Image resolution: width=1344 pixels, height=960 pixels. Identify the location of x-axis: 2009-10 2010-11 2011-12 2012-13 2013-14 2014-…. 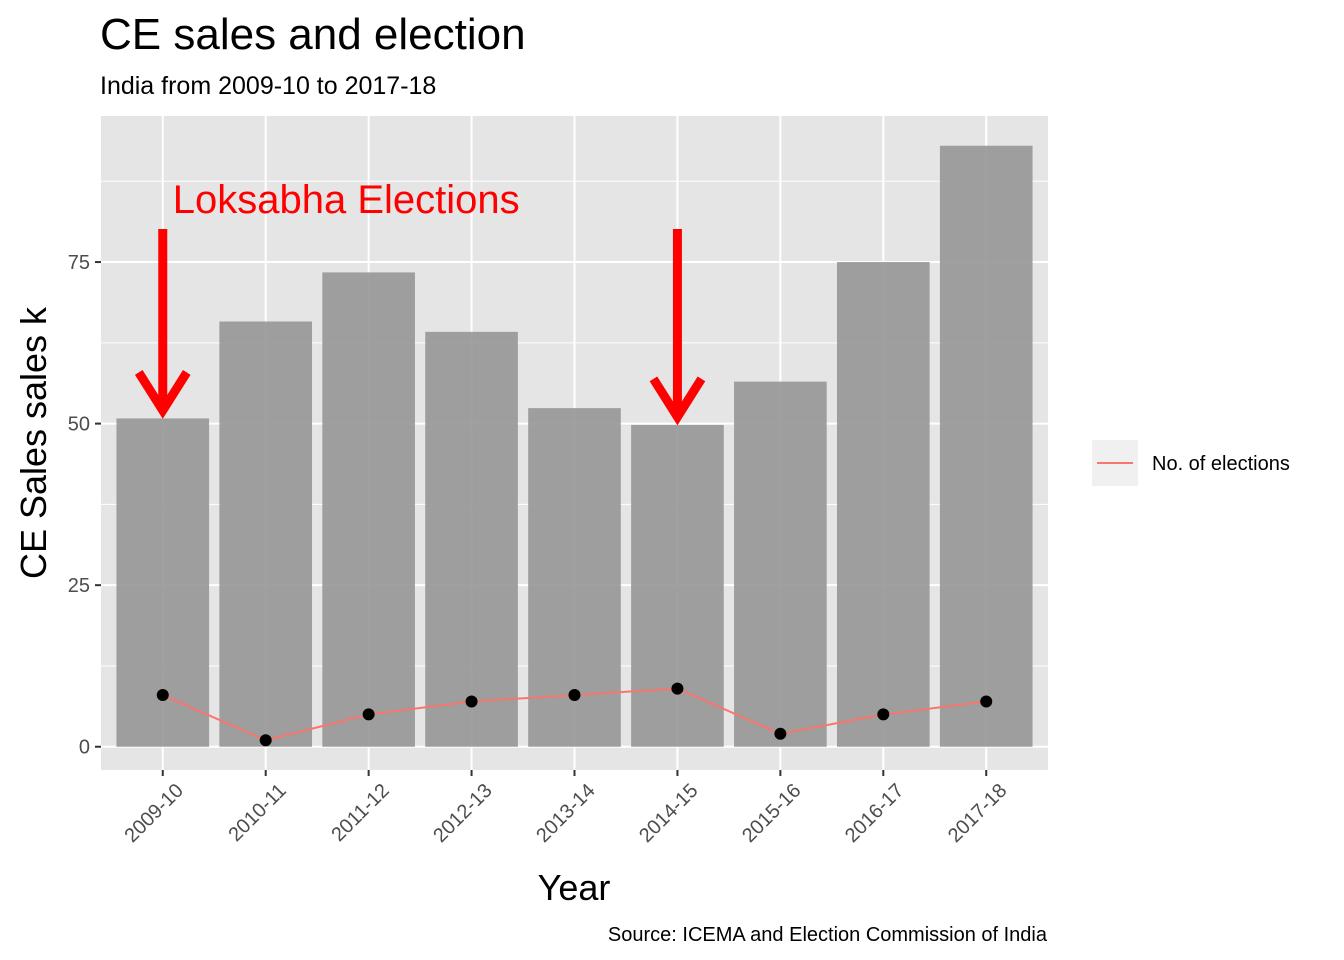
(565, 808).